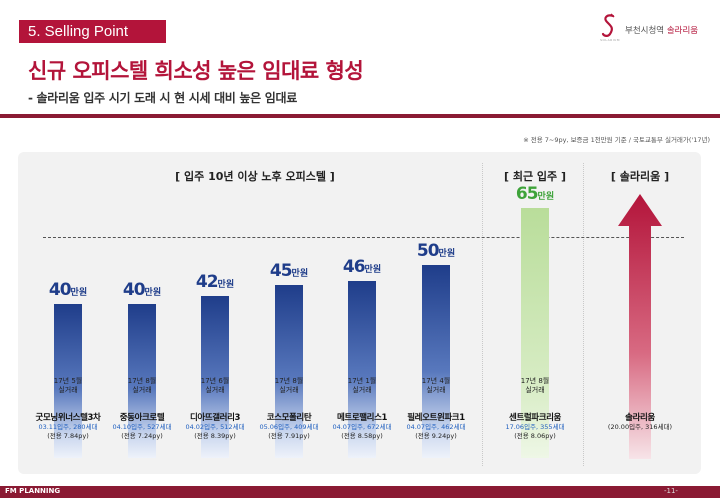 This screenshot has height=498, width=720. I want to click on period-text: 17년 5월, so click(68, 381).